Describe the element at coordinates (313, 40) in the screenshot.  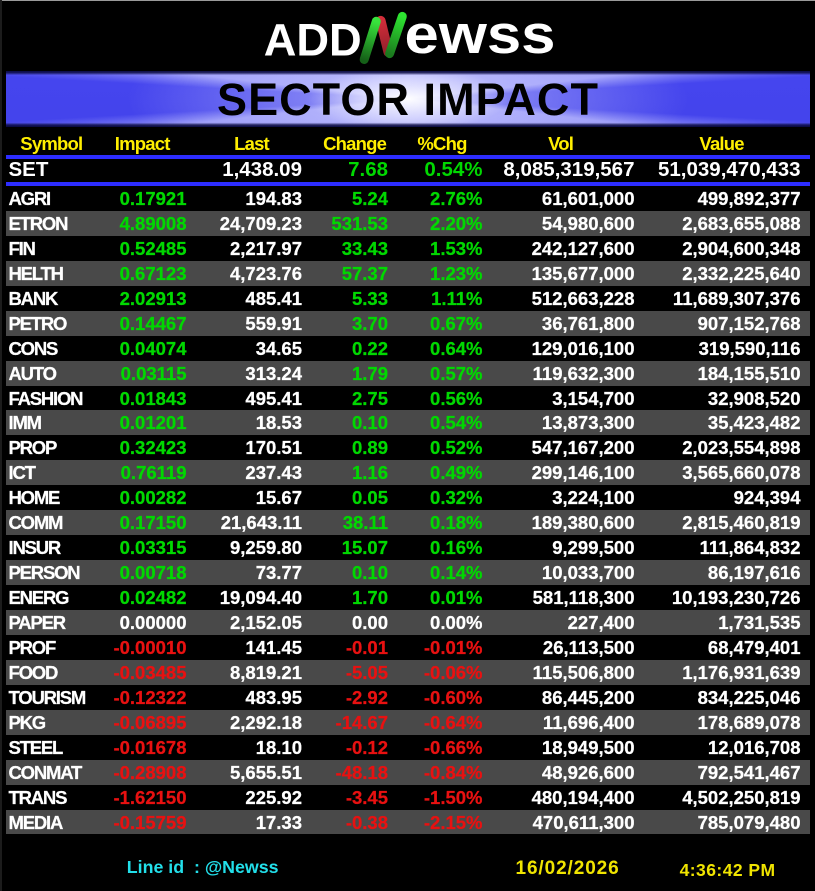
I see `svg-text: ADD` at that location.